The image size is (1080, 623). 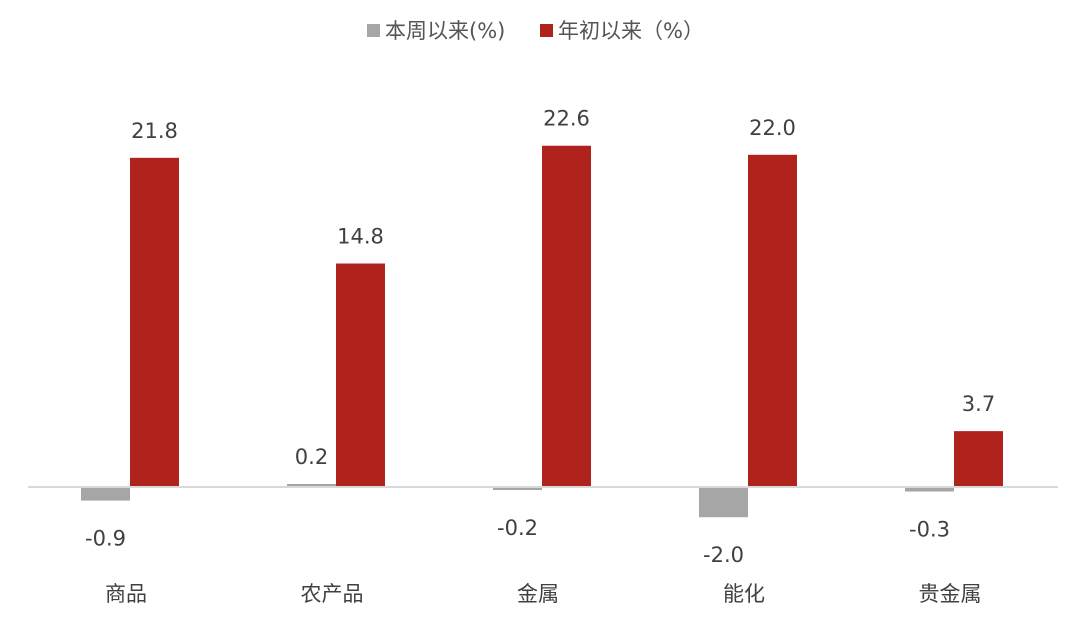 What do you see at coordinates (929, 530) in the screenshot?
I see `data-label-weekly-4: -0.3` at bounding box center [929, 530].